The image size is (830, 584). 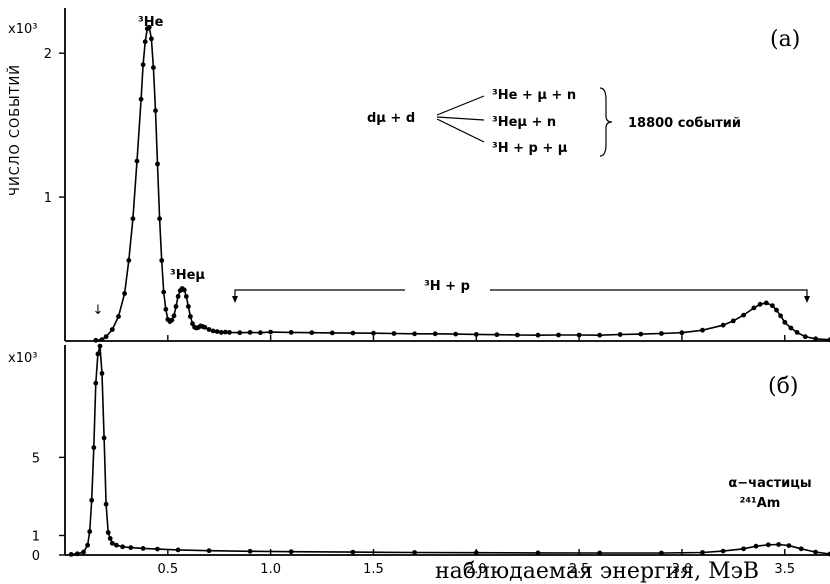 What do you see at coordinates (22, 29) in the screenshot?
I see `panel-a-y-multiplier: x10³` at bounding box center [22, 29].